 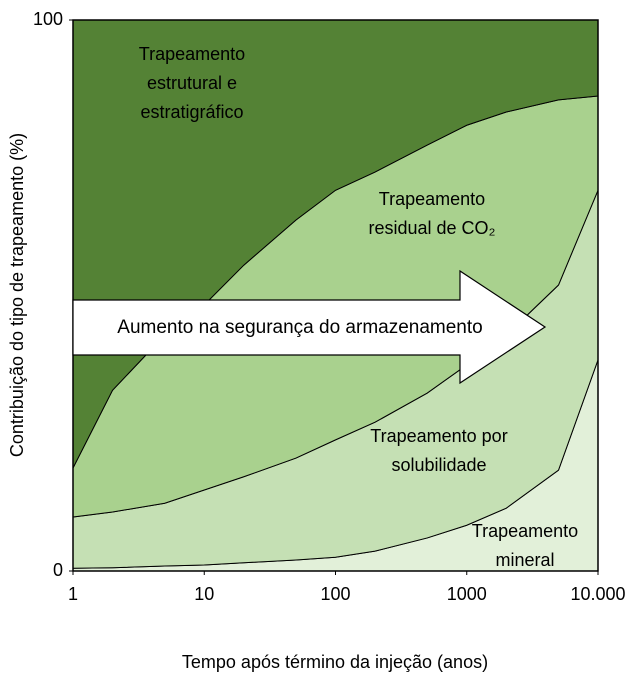 I want to click on arrow, so click(x=309, y=327).